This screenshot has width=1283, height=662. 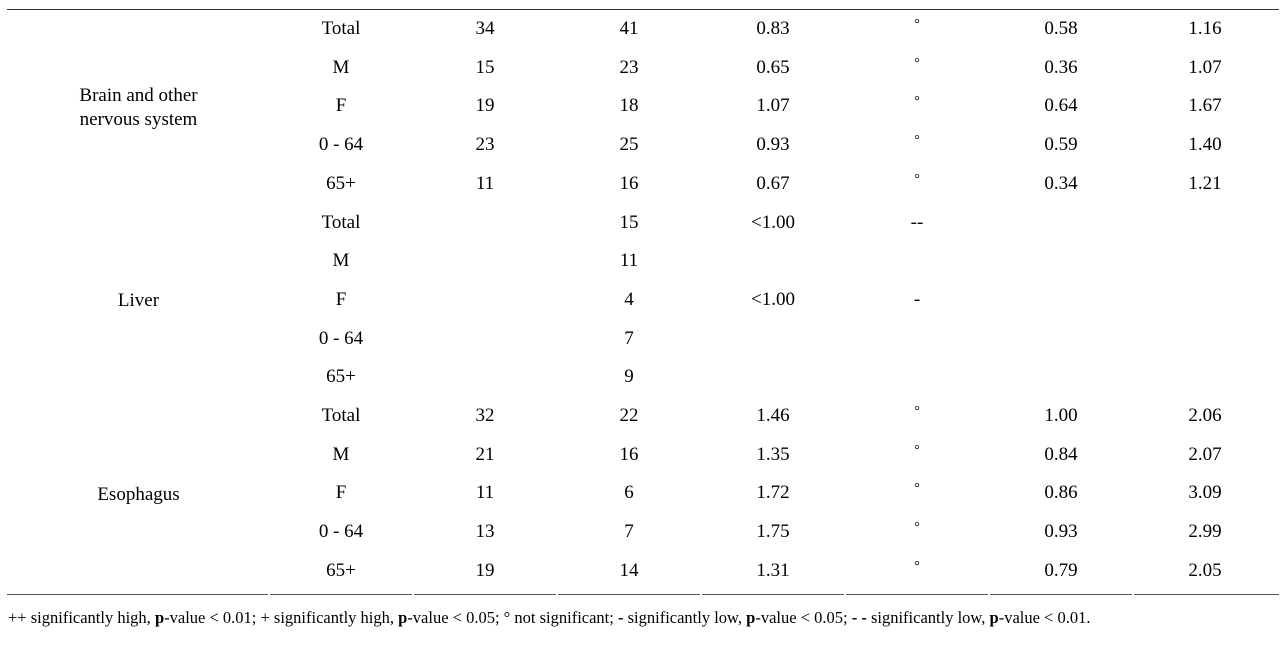 What do you see at coordinates (641, 29) in the screenshot?
I see `table-row: Total 34 41 0.83 ° 0.58 1.16` at bounding box center [641, 29].